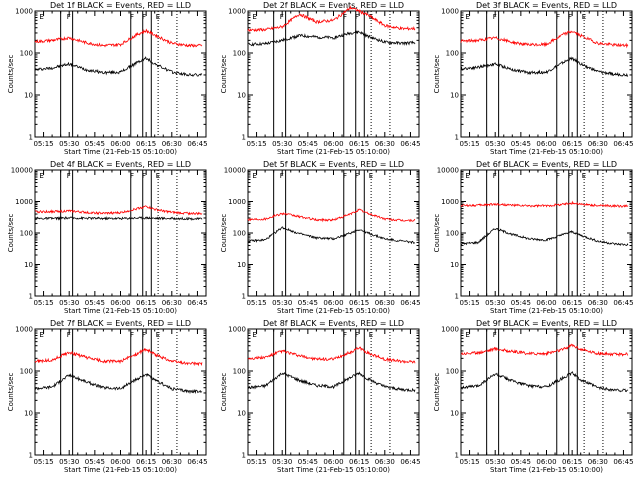  I want to click on panel-title: Det 6f BLACK = Events, RED = LLD, so click(546, 164).